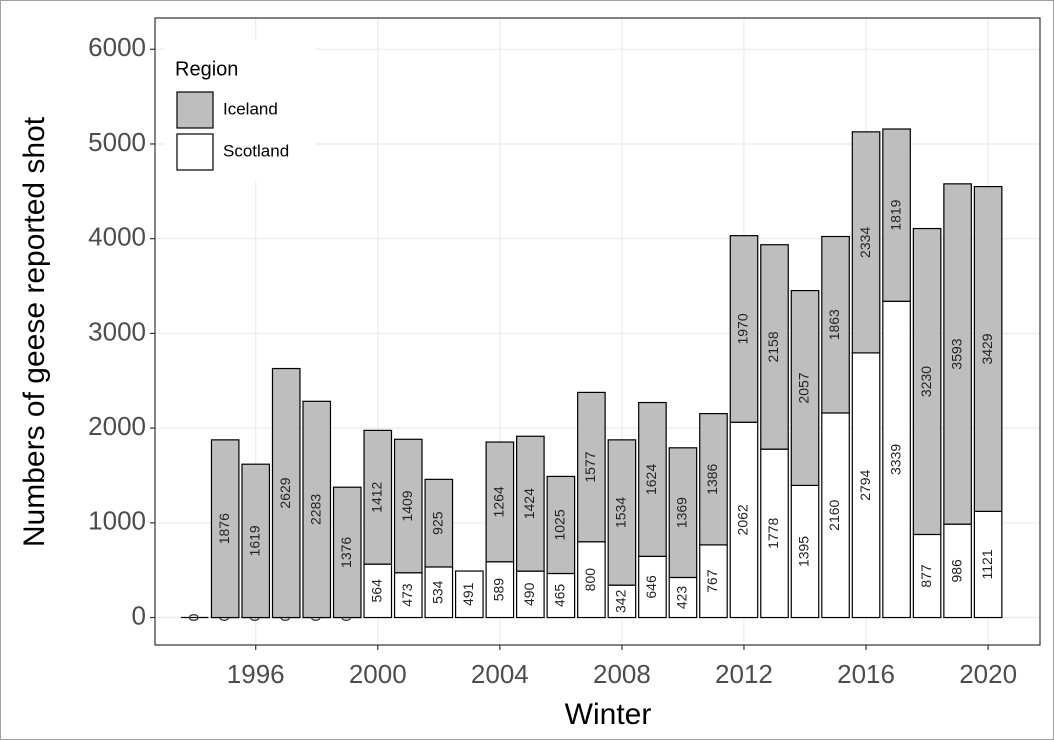 Image resolution: width=1054 pixels, height=740 pixels. I want to click on data-label: 589, so click(499, 590).